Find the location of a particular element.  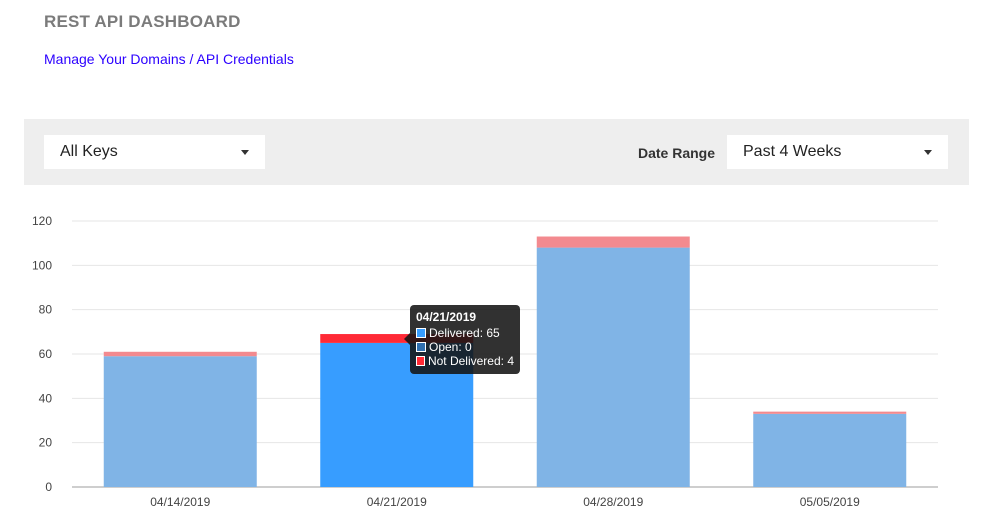

filter-bar: All Keys Date Range Past 4 Weeks is located at coordinates (496, 152).